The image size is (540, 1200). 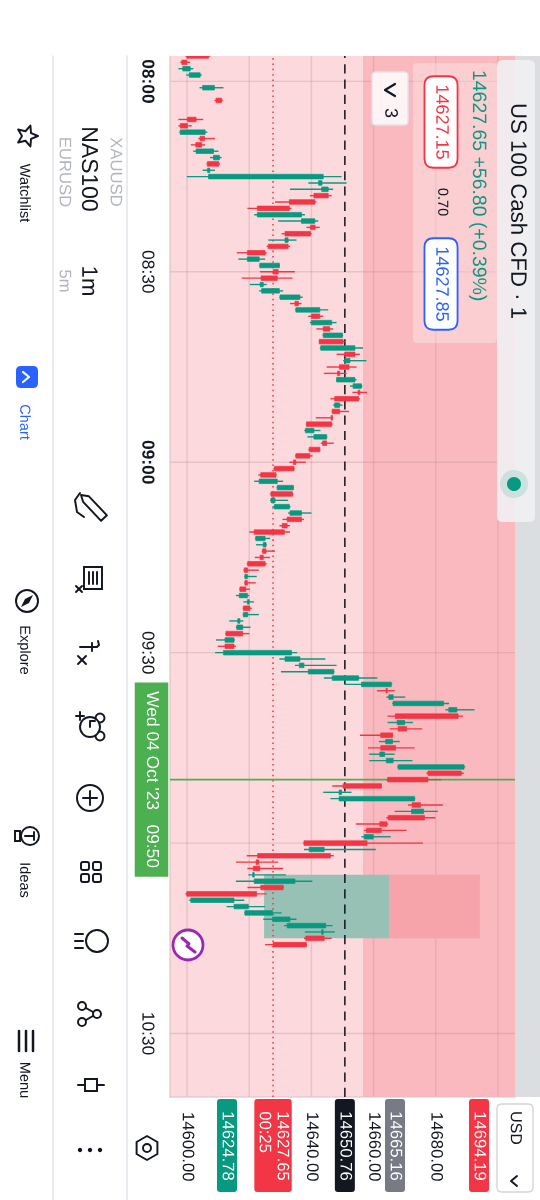 What do you see at coordinates (516, 1128) in the screenshot?
I see `text: USD` at bounding box center [516, 1128].